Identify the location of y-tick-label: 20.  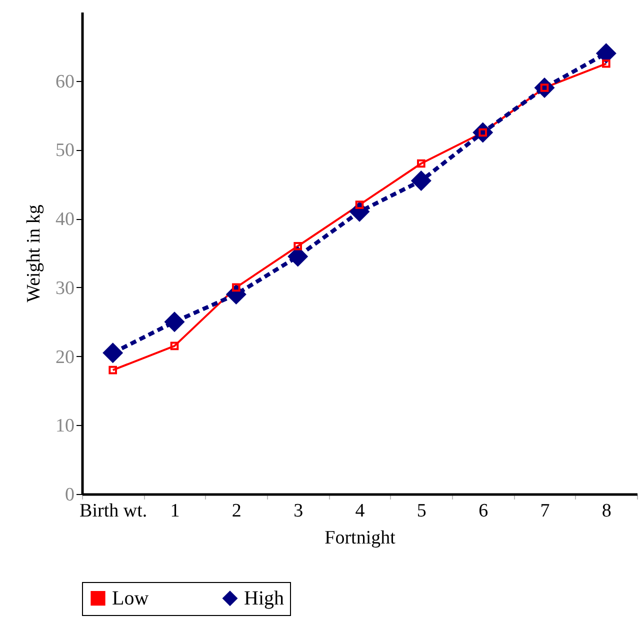
(65, 357).